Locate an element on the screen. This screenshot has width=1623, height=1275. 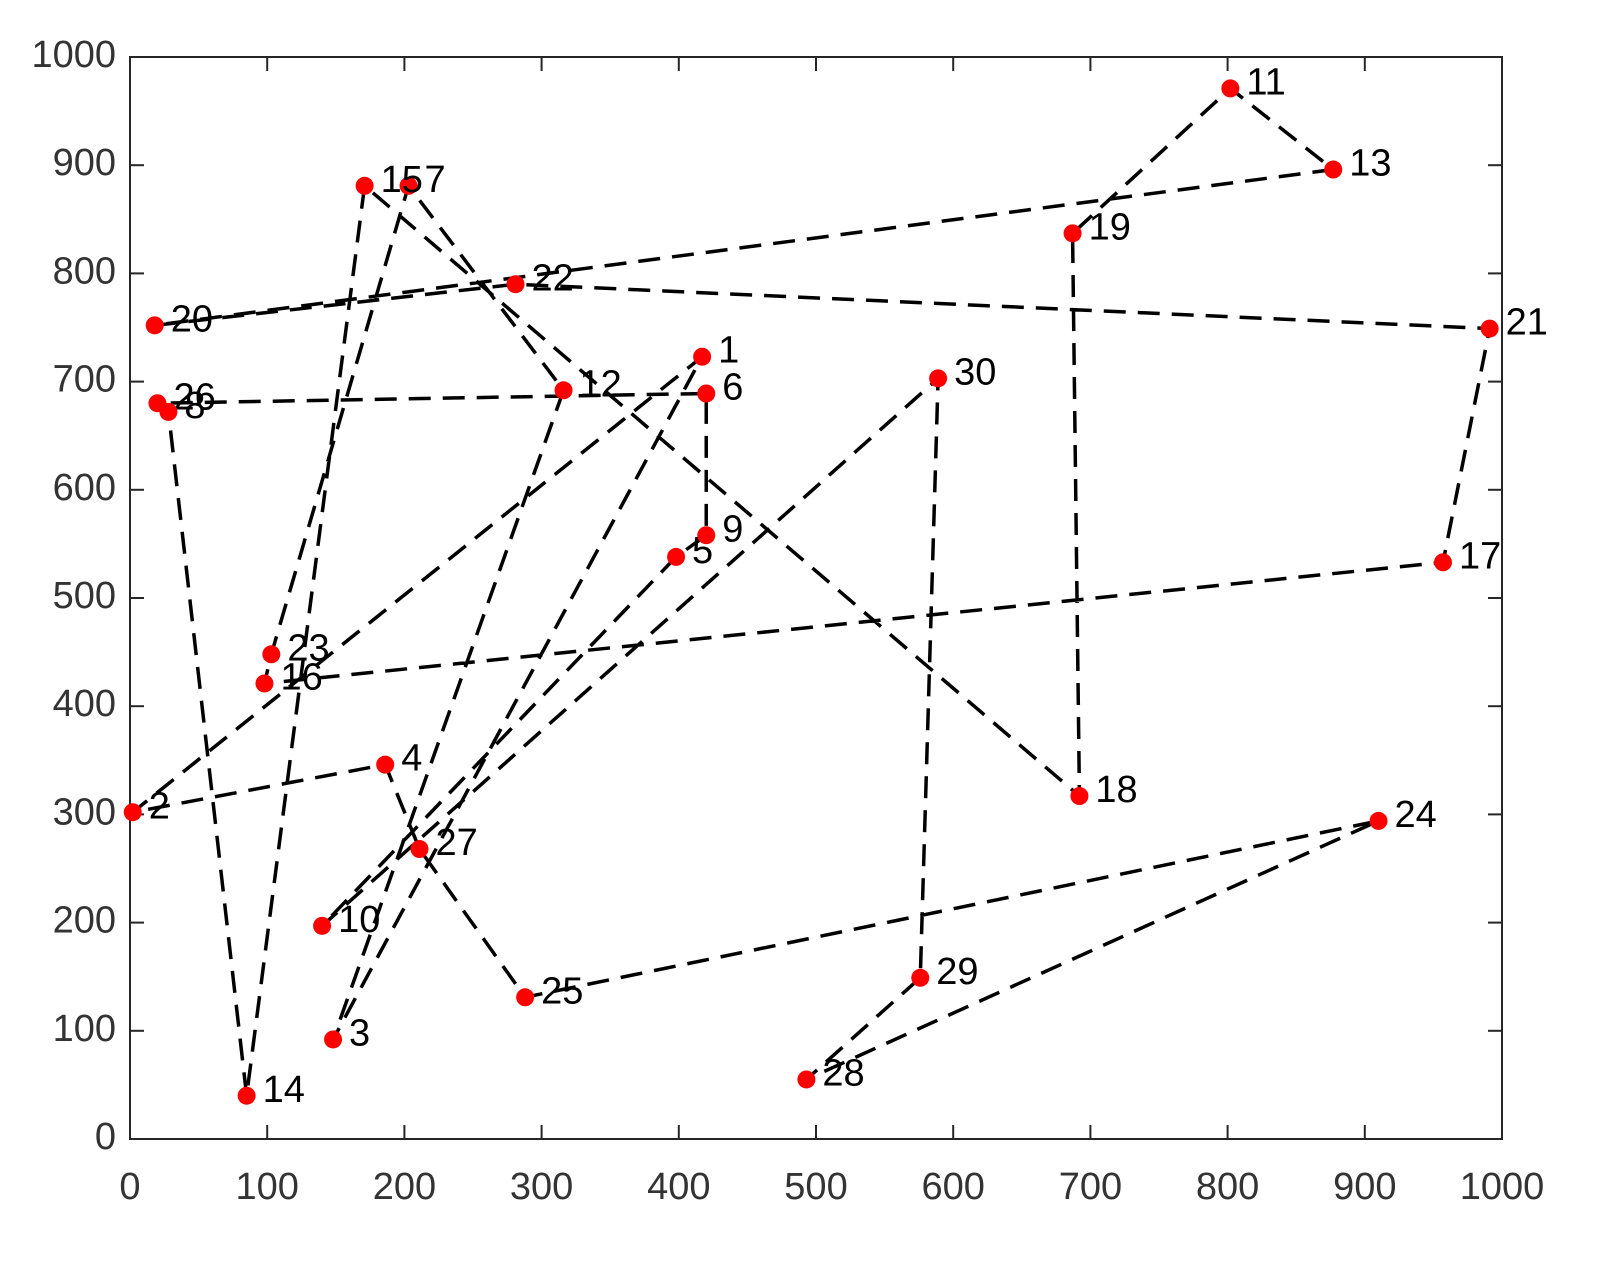
y-tick-label: 900 is located at coordinates (84, 163).